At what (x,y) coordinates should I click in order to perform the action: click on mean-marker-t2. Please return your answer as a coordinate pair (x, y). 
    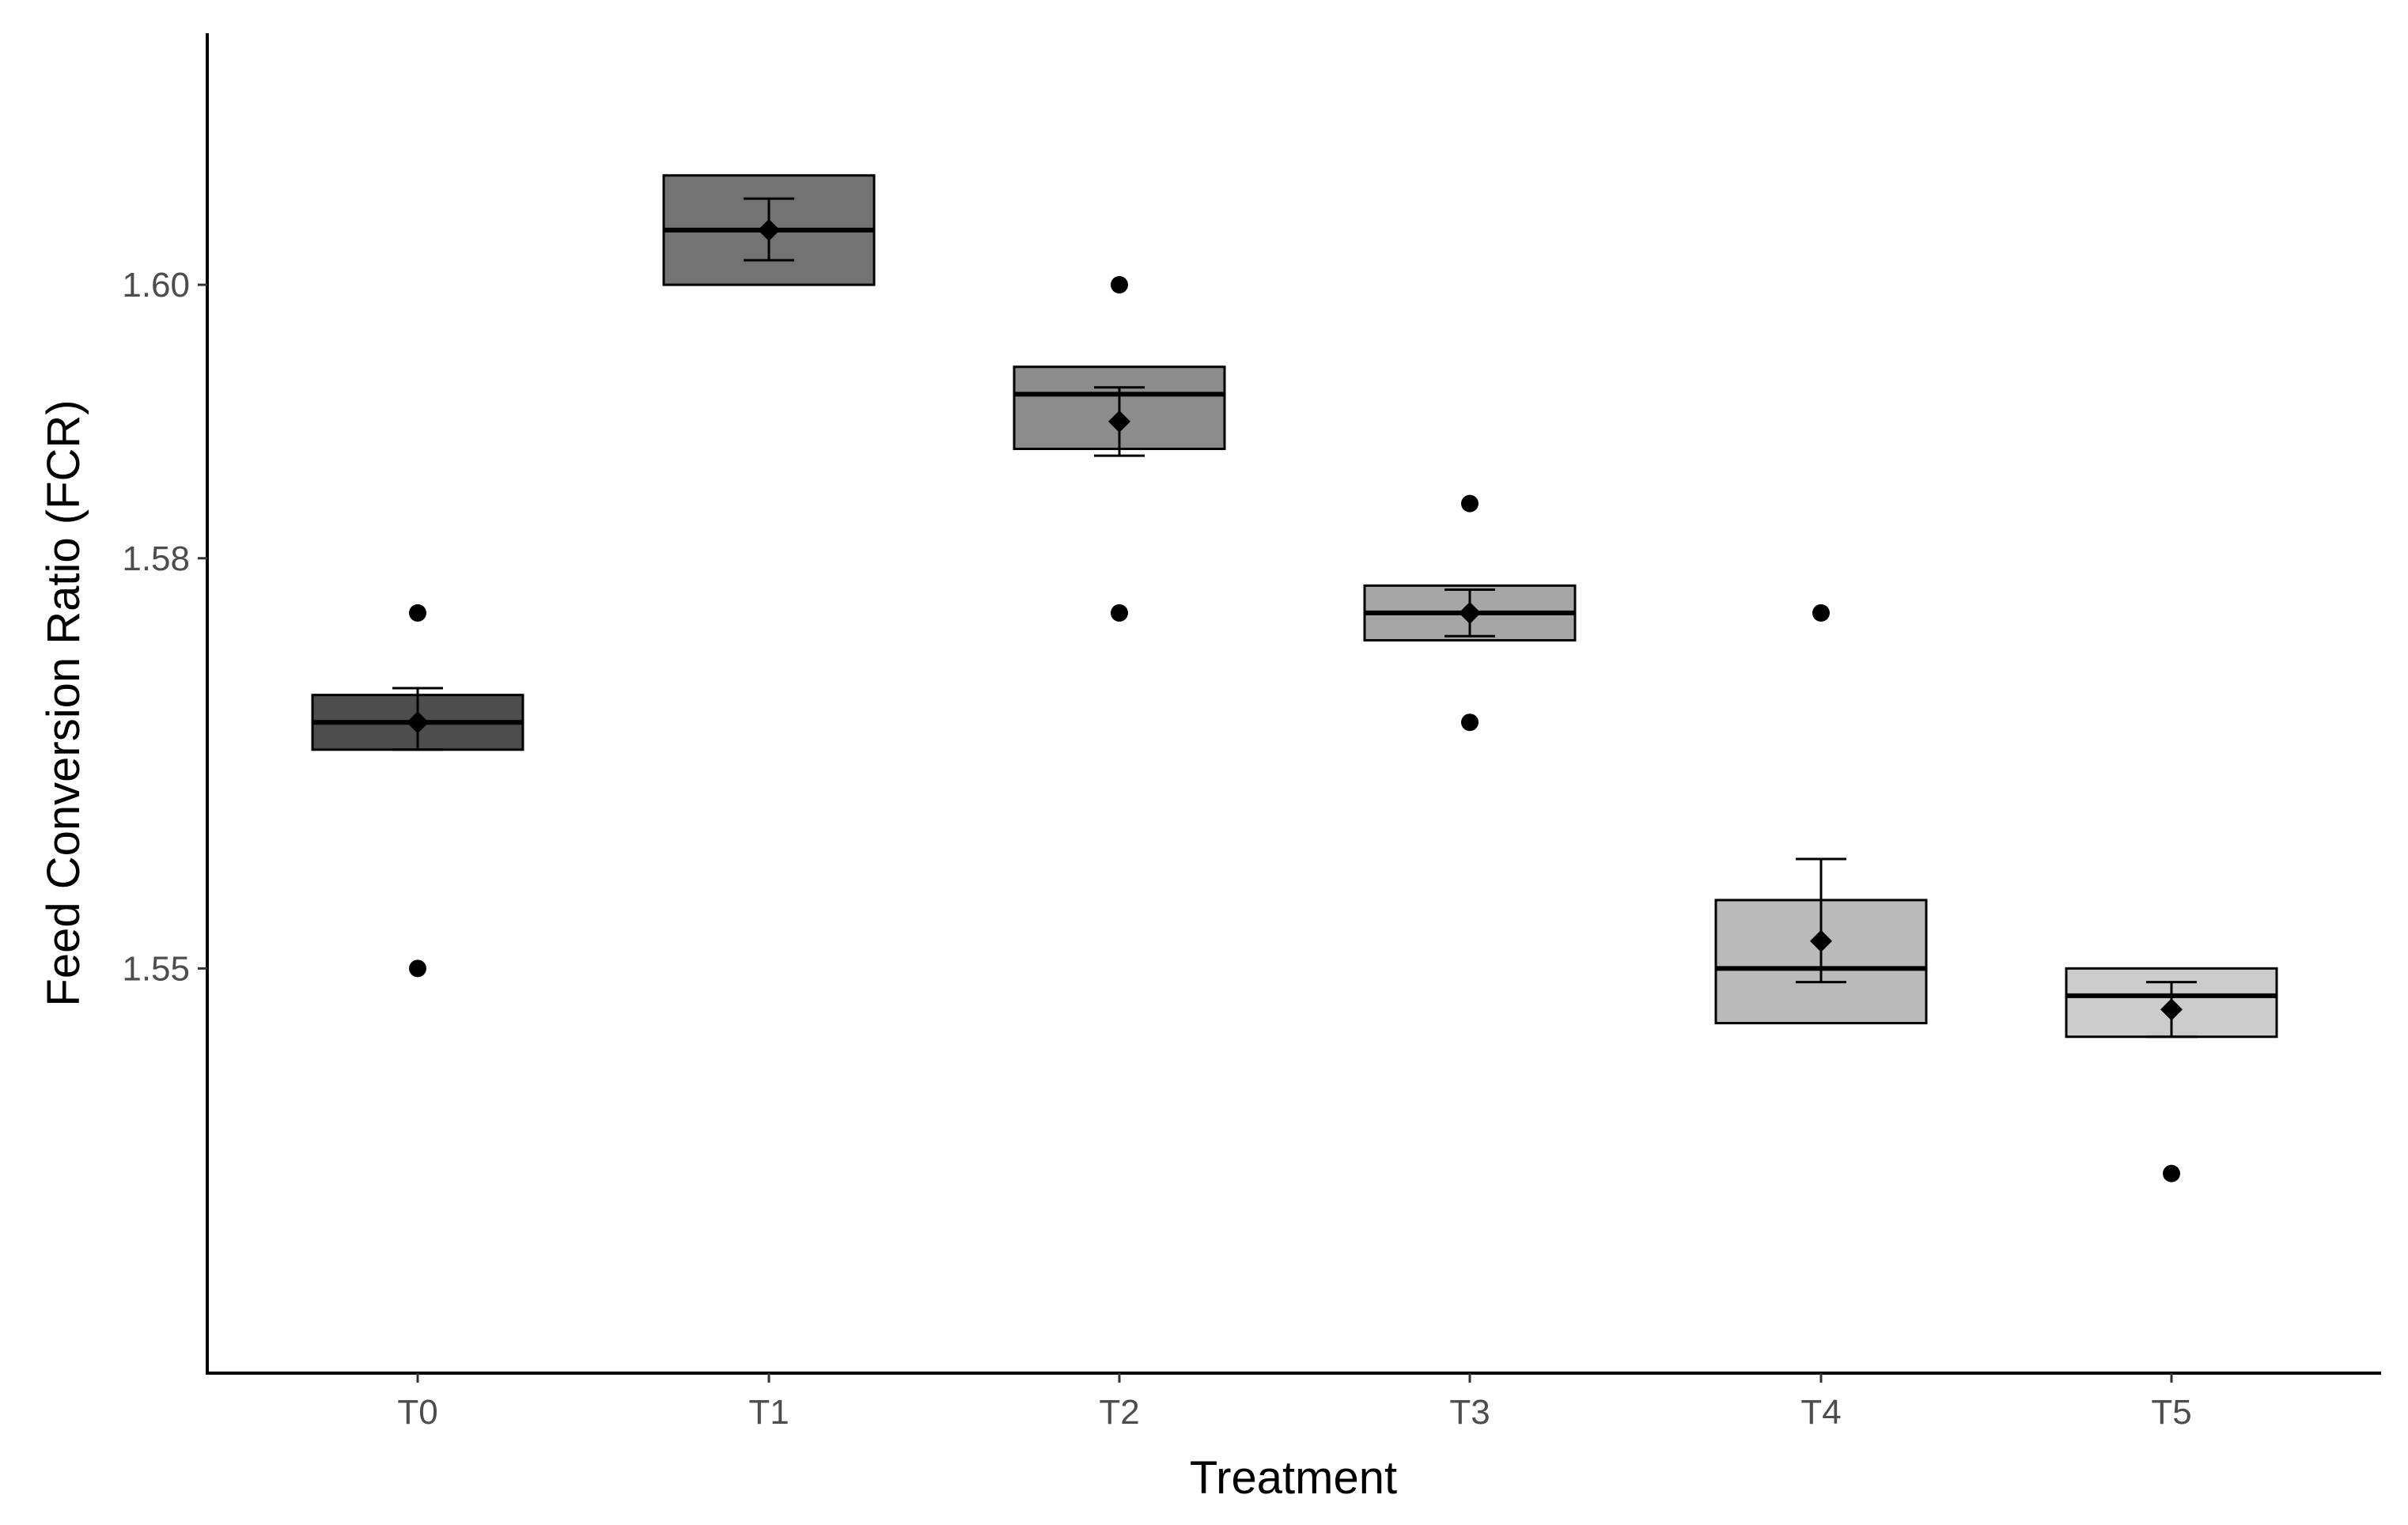
    Looking at the image, I should click on (1119, 422).